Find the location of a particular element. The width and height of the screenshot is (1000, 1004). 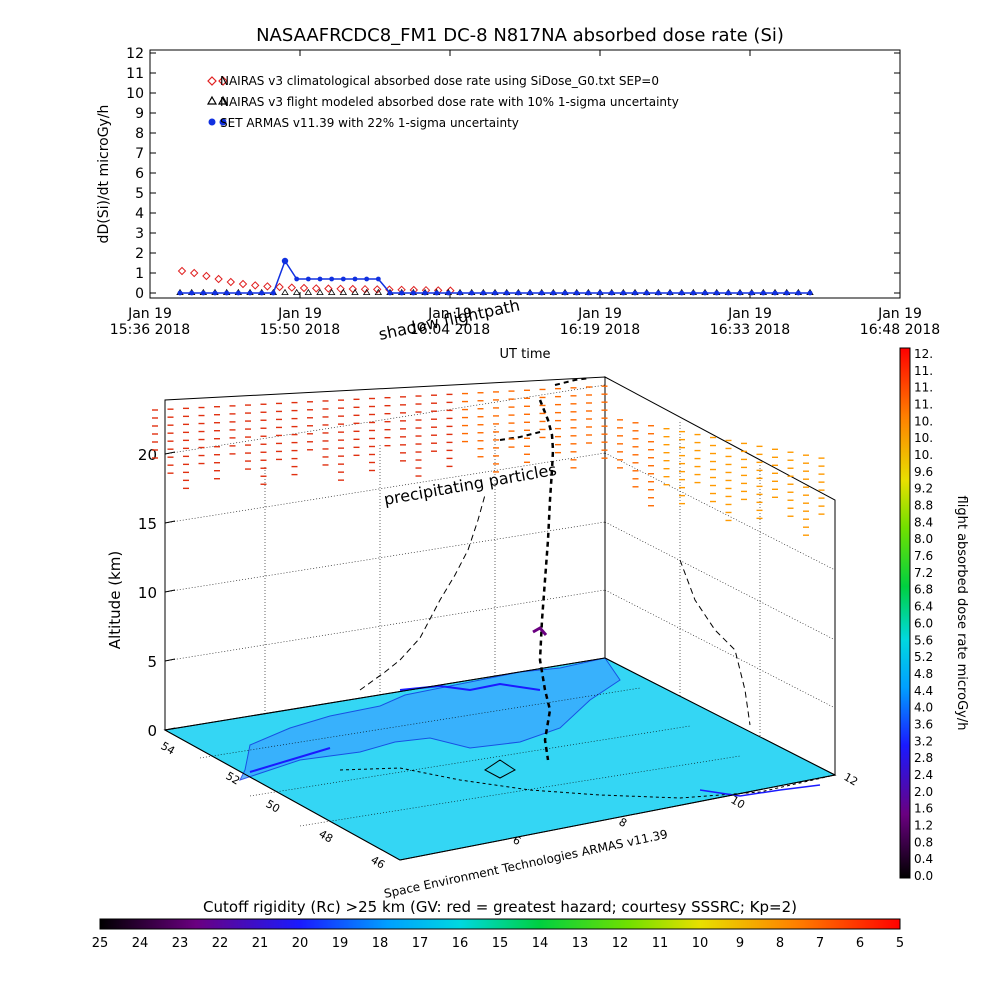

dose-rate-colorbar-tick-label: 11. is located at coordinates (923, 371).